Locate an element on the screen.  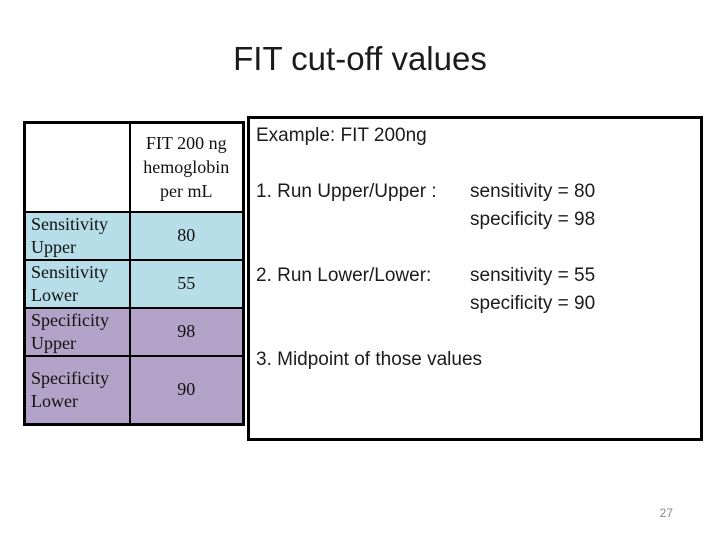
table-row: Sensitivity Lower 55 is located at coordinates (134, 283).